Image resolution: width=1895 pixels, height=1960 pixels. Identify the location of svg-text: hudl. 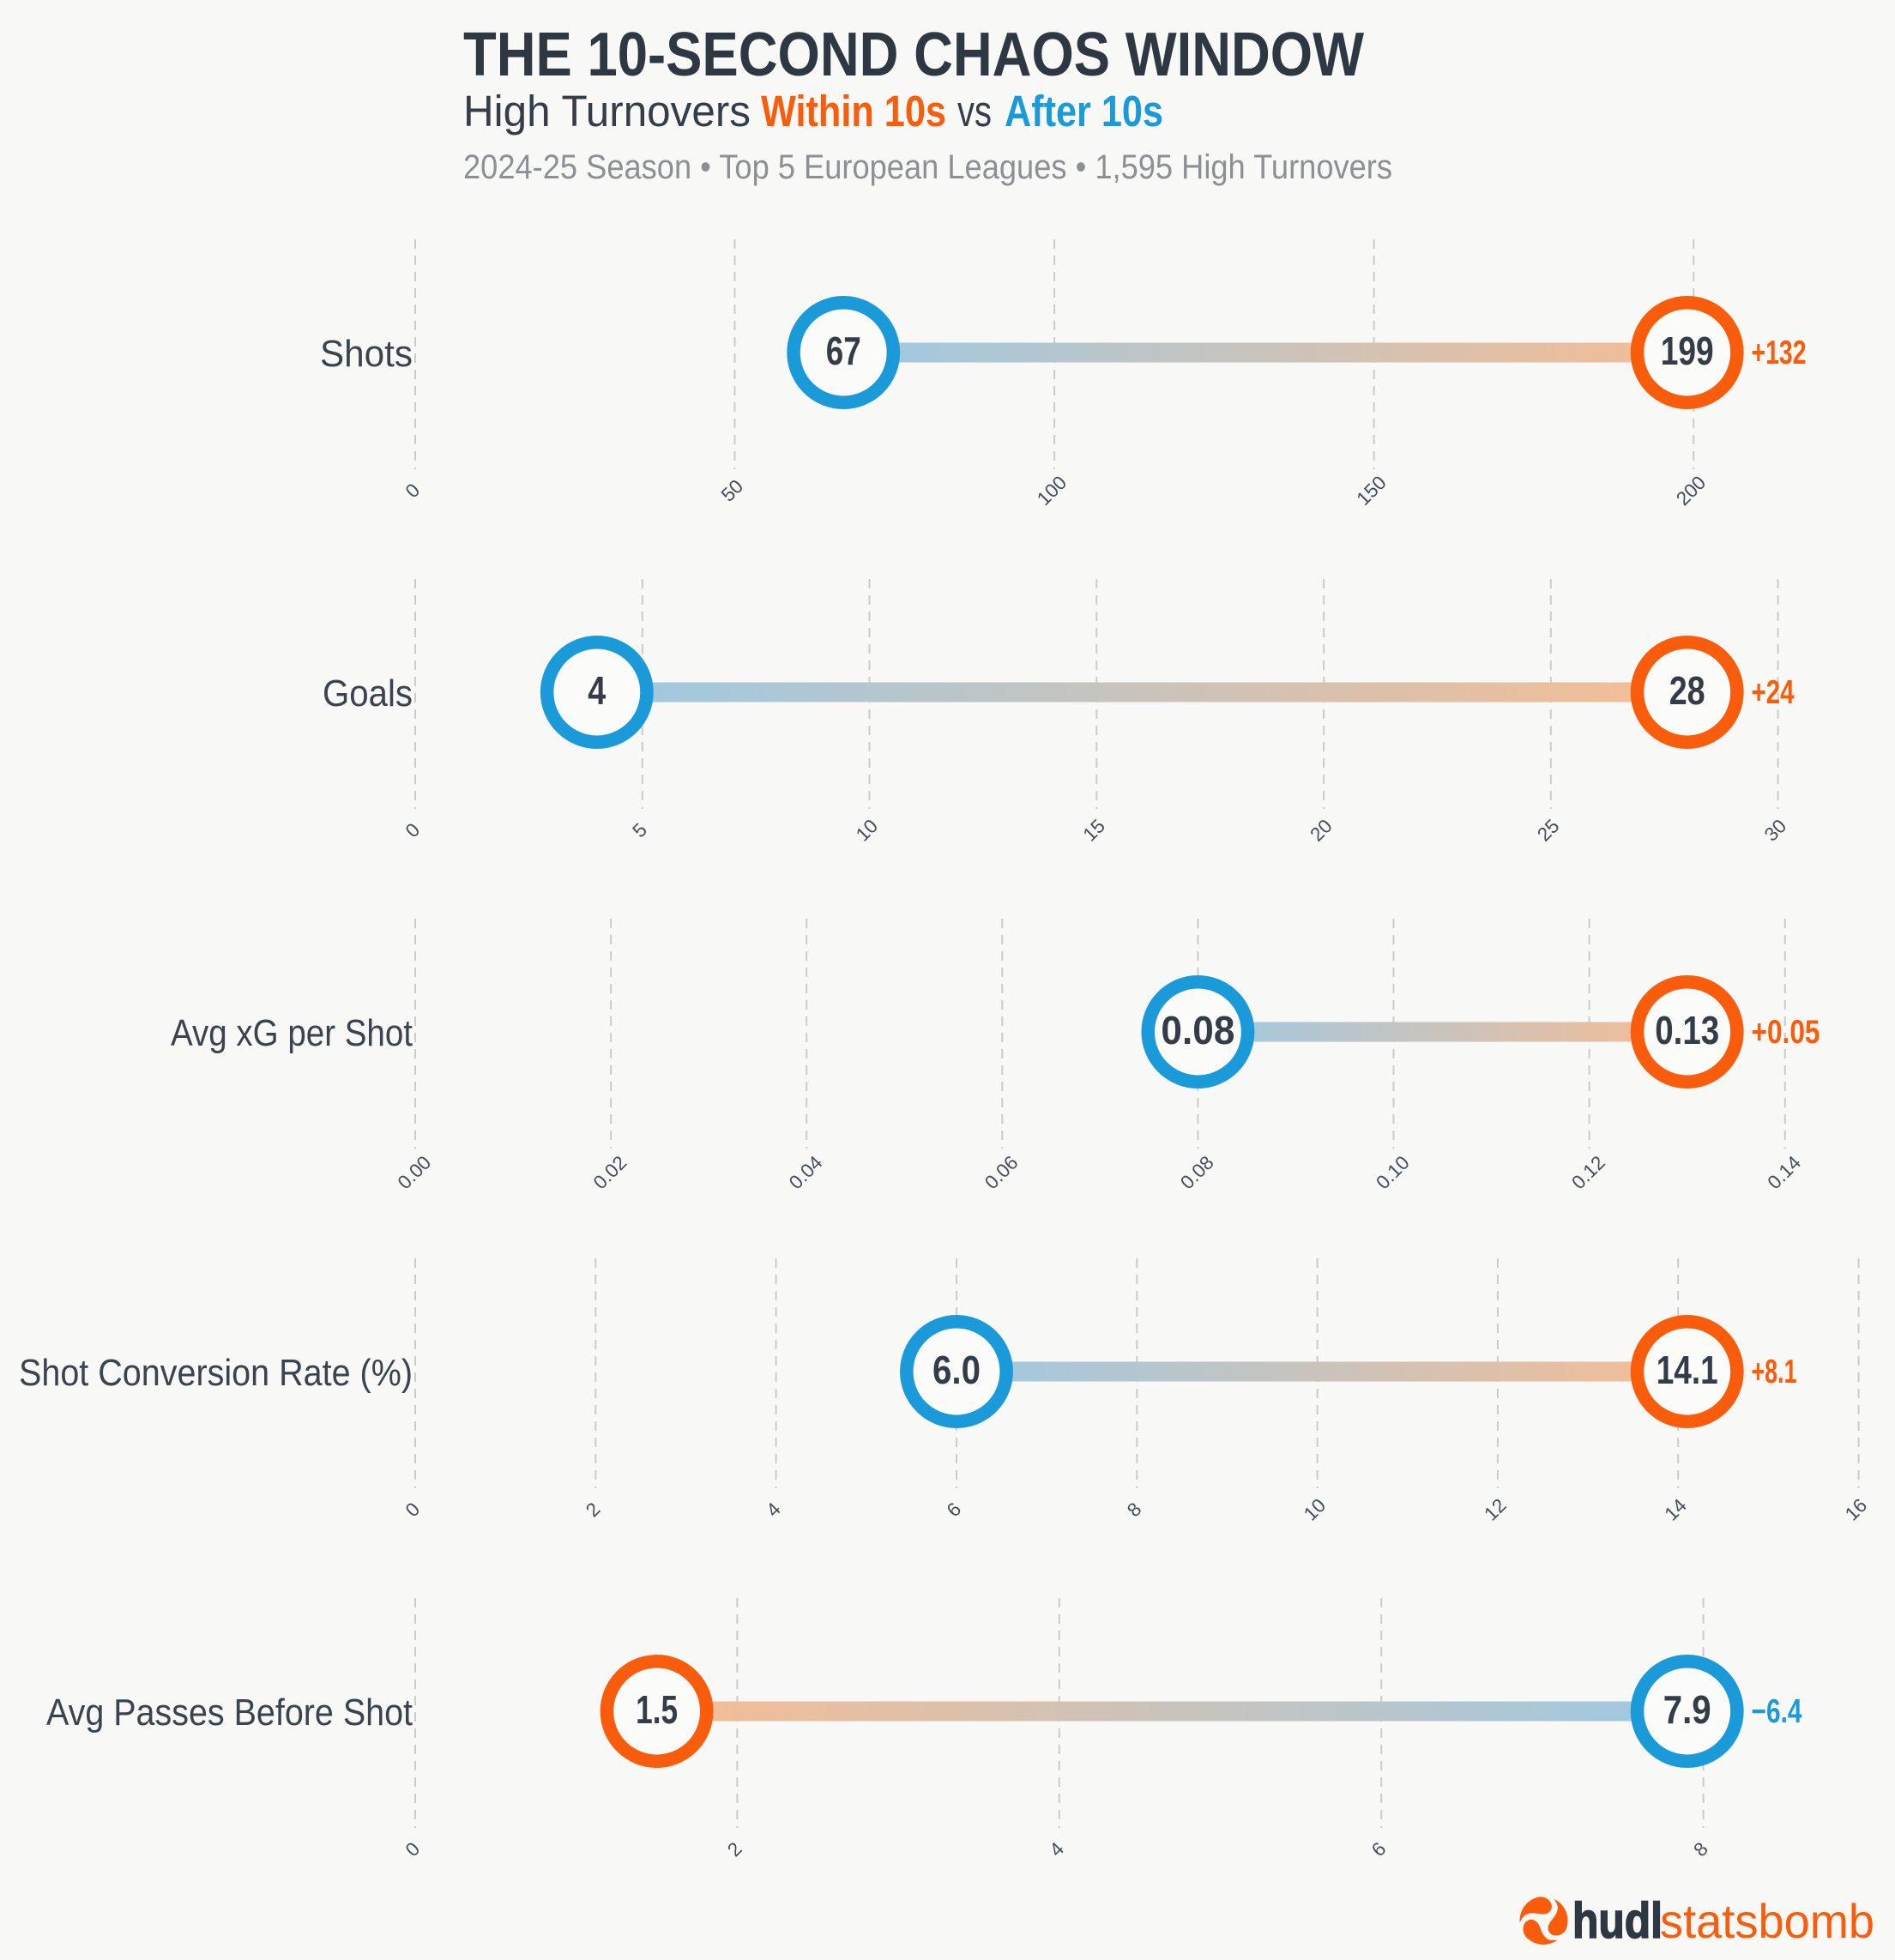
(1617, 1921).